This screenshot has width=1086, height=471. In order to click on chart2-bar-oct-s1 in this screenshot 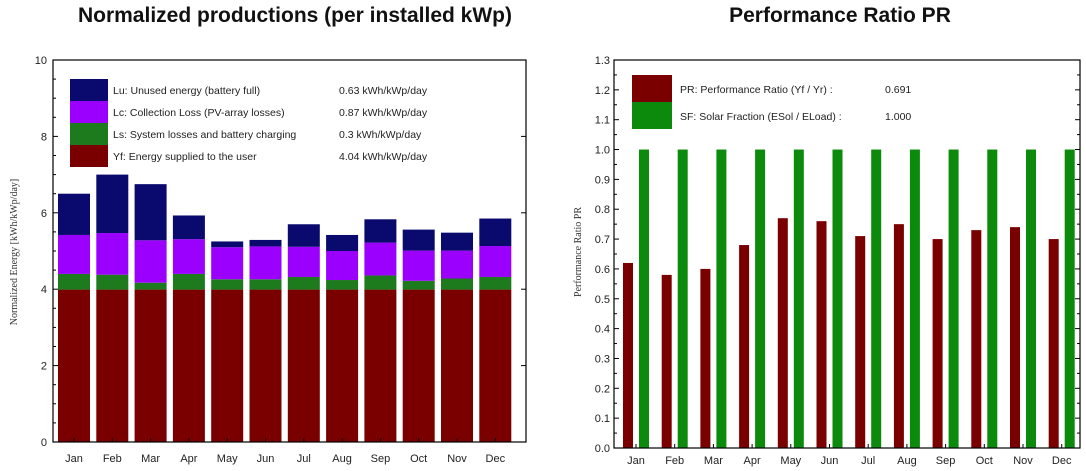, I will do `click(992, 299)`.